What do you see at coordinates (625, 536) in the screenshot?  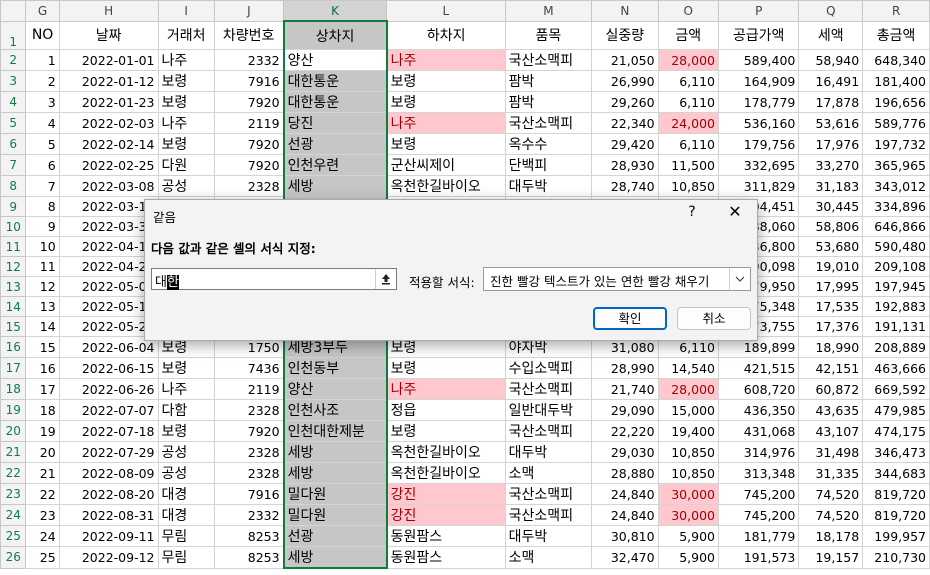 I see `cell-n: 30,810` at bounding box center [625, 536].